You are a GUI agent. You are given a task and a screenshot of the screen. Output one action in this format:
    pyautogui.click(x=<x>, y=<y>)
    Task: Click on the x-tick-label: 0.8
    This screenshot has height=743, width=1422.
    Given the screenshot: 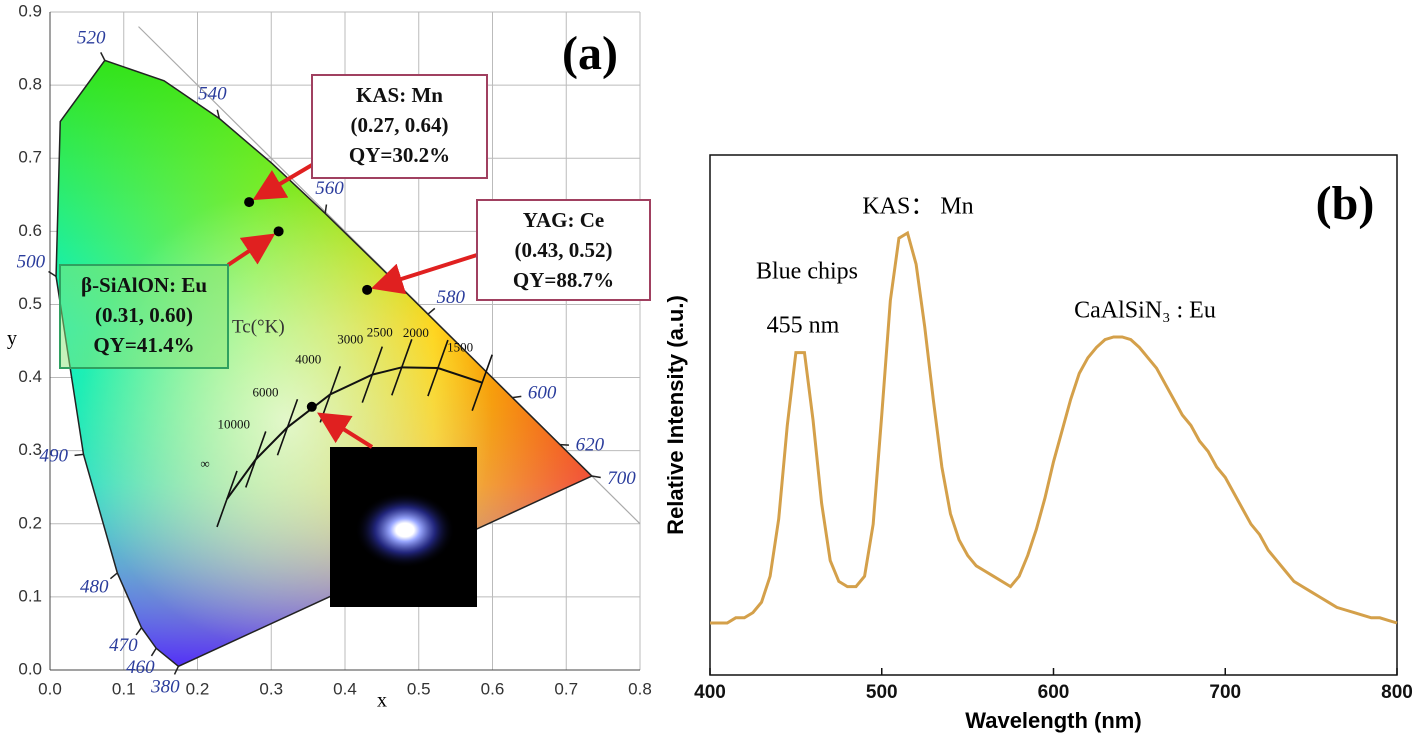 What is the action you would take?
    pyautogui.click(x=640, y=688)
    